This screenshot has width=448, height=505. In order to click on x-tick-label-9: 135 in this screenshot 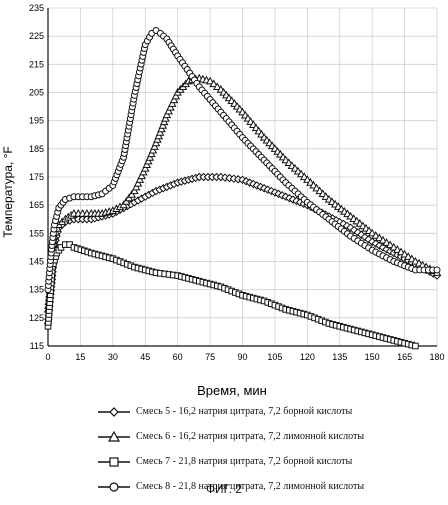, I will do `click(339, 357)`.